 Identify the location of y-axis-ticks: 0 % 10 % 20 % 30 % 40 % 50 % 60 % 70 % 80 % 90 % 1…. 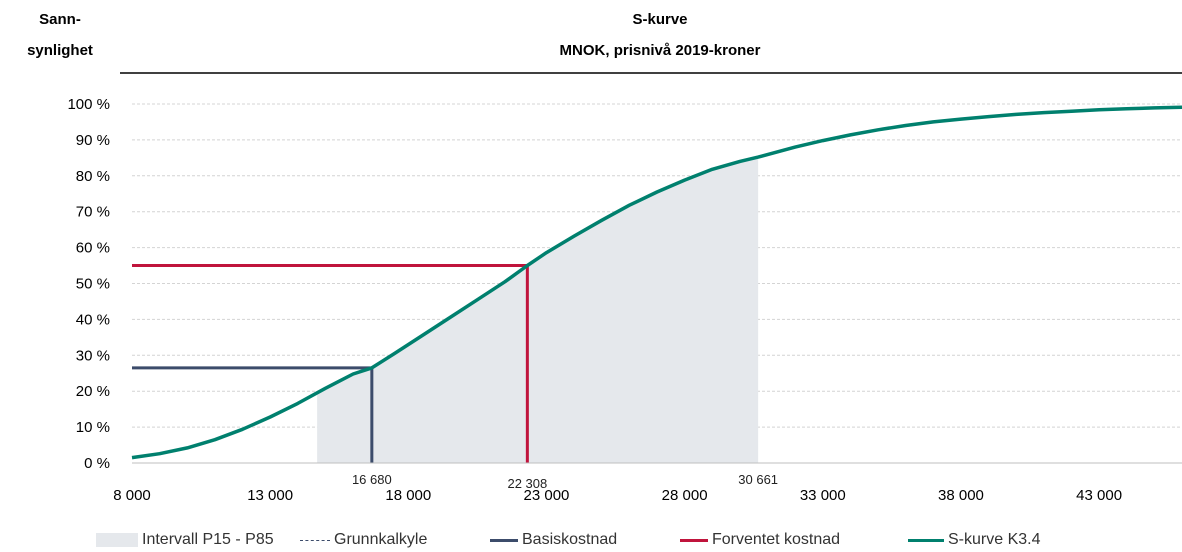
(88, 284).